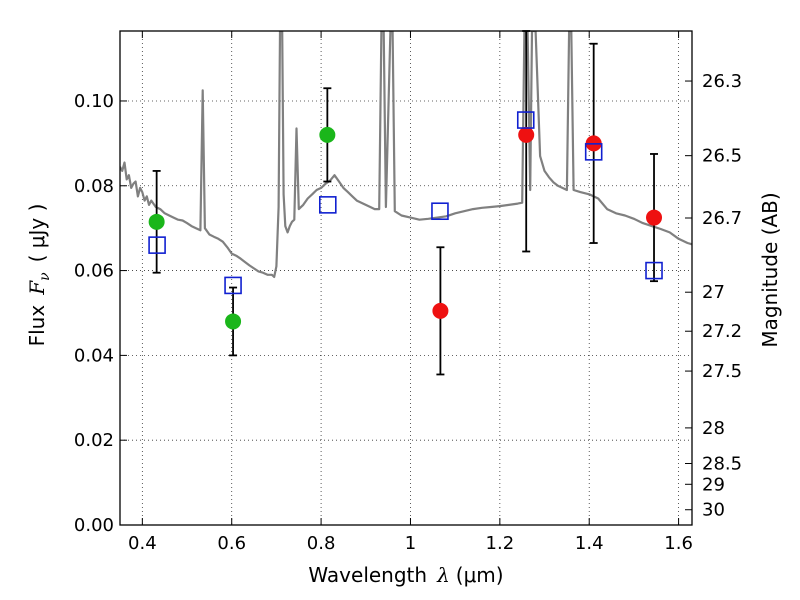 Image resolution: width=800 pixels, height=600 pixels. What do you see at coordinates (722, 156) in the screenshot?
I see `y2-tick-label: 26.5` at bounding box center [722, 156].